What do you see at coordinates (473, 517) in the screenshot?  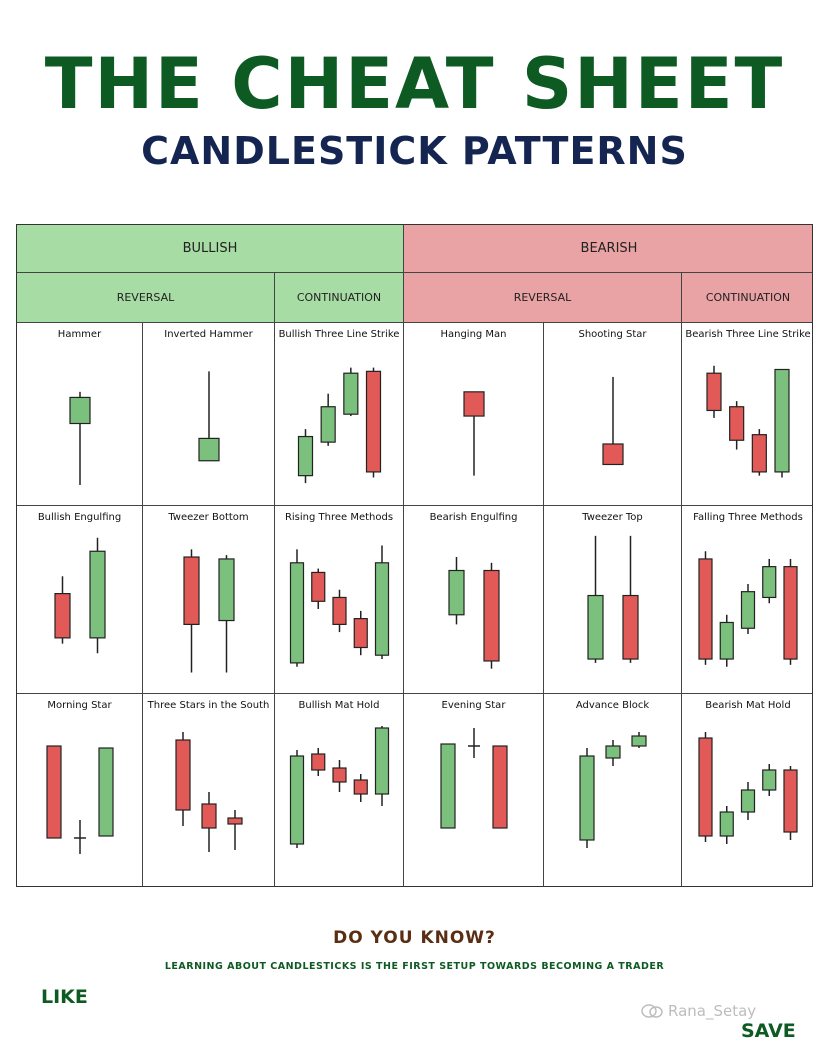 I see `pattern-name: Bearish Engulfing` at bounding box center [473, 517].